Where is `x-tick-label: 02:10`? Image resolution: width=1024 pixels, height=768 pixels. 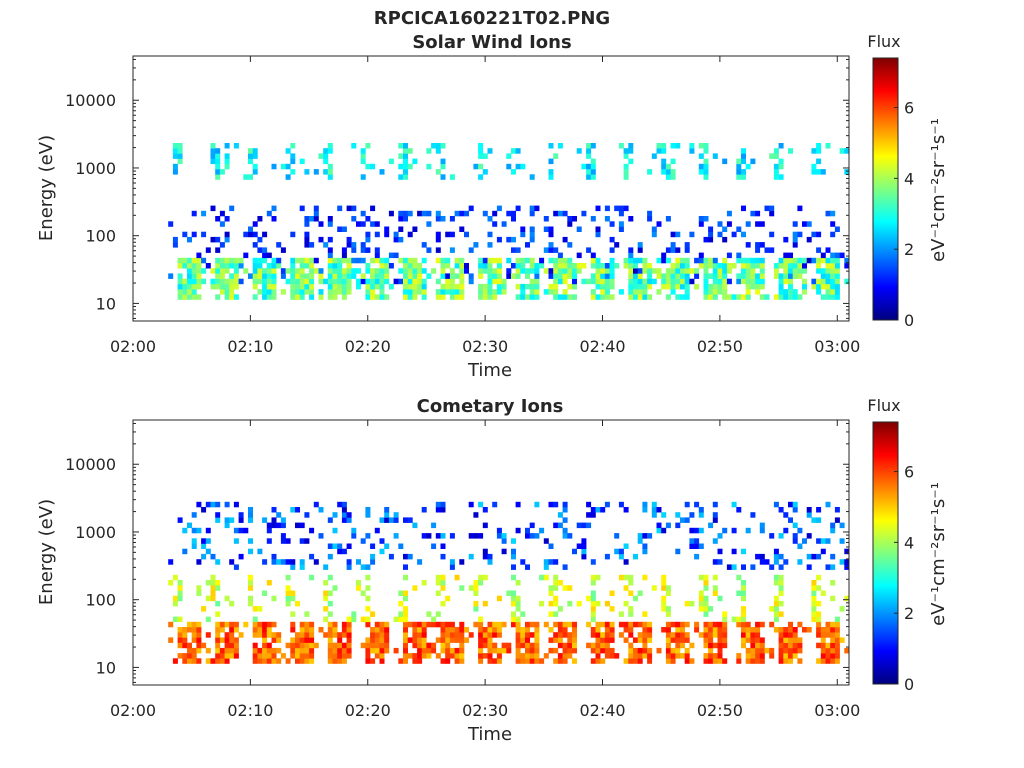 x-tick-label: 02:10 is located at coordinates (250, 710).